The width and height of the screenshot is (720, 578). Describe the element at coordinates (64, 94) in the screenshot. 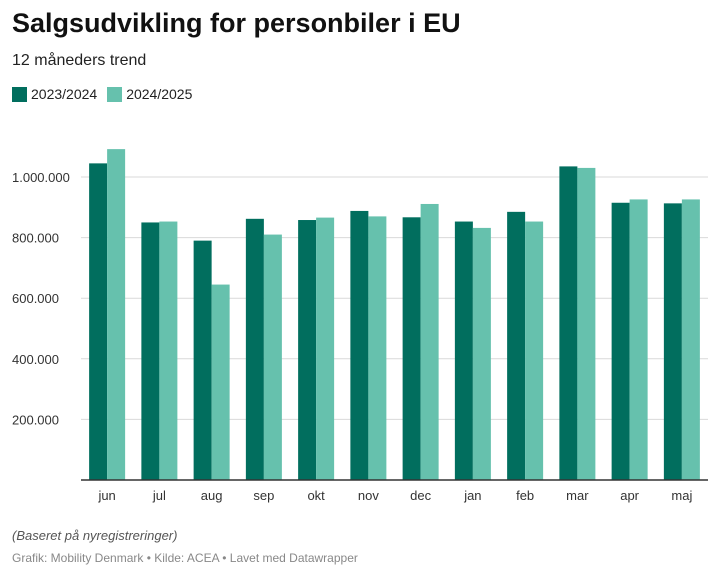

I see `legend-label-2023-2024: 2023/2024` at that location.